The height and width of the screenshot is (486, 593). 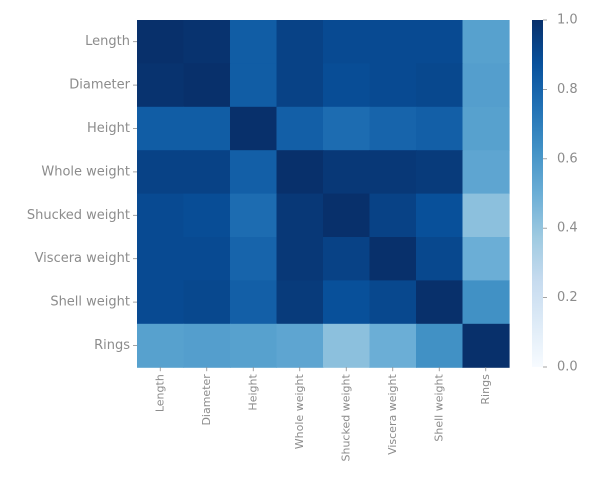 What do you see at coordinates (112, 345) in the screenshot?
I see `row-label-rings: Rings` at bounding box center [112, 345].